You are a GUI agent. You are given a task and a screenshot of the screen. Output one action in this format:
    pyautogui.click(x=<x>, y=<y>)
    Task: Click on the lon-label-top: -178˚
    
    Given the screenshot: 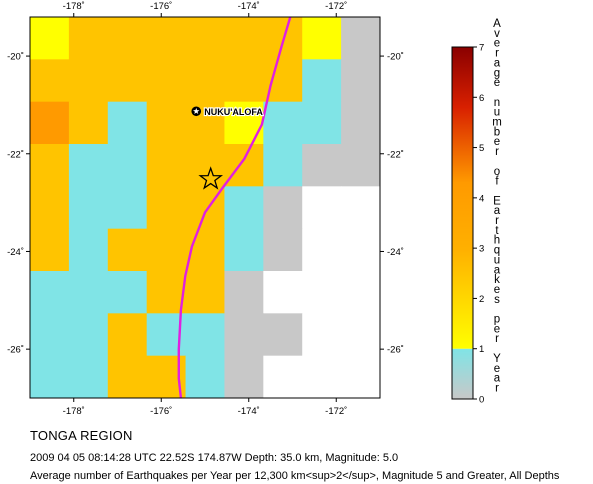 What is the action you would take?
    pyautogui.click(x=74, y=6)
    